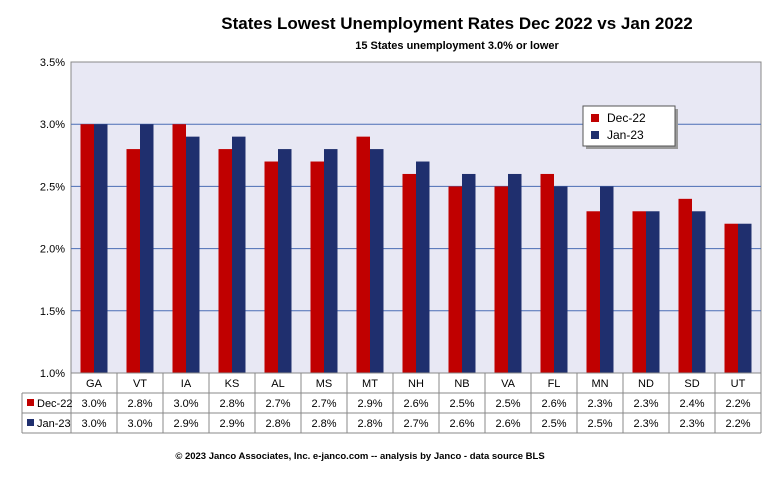 The width and height of the screenshot is (778, 482). What do you see at coordinates (731, 298) in the screenshot?
I see `bar-Dec-22-UT` at bounding box center [731, 298].